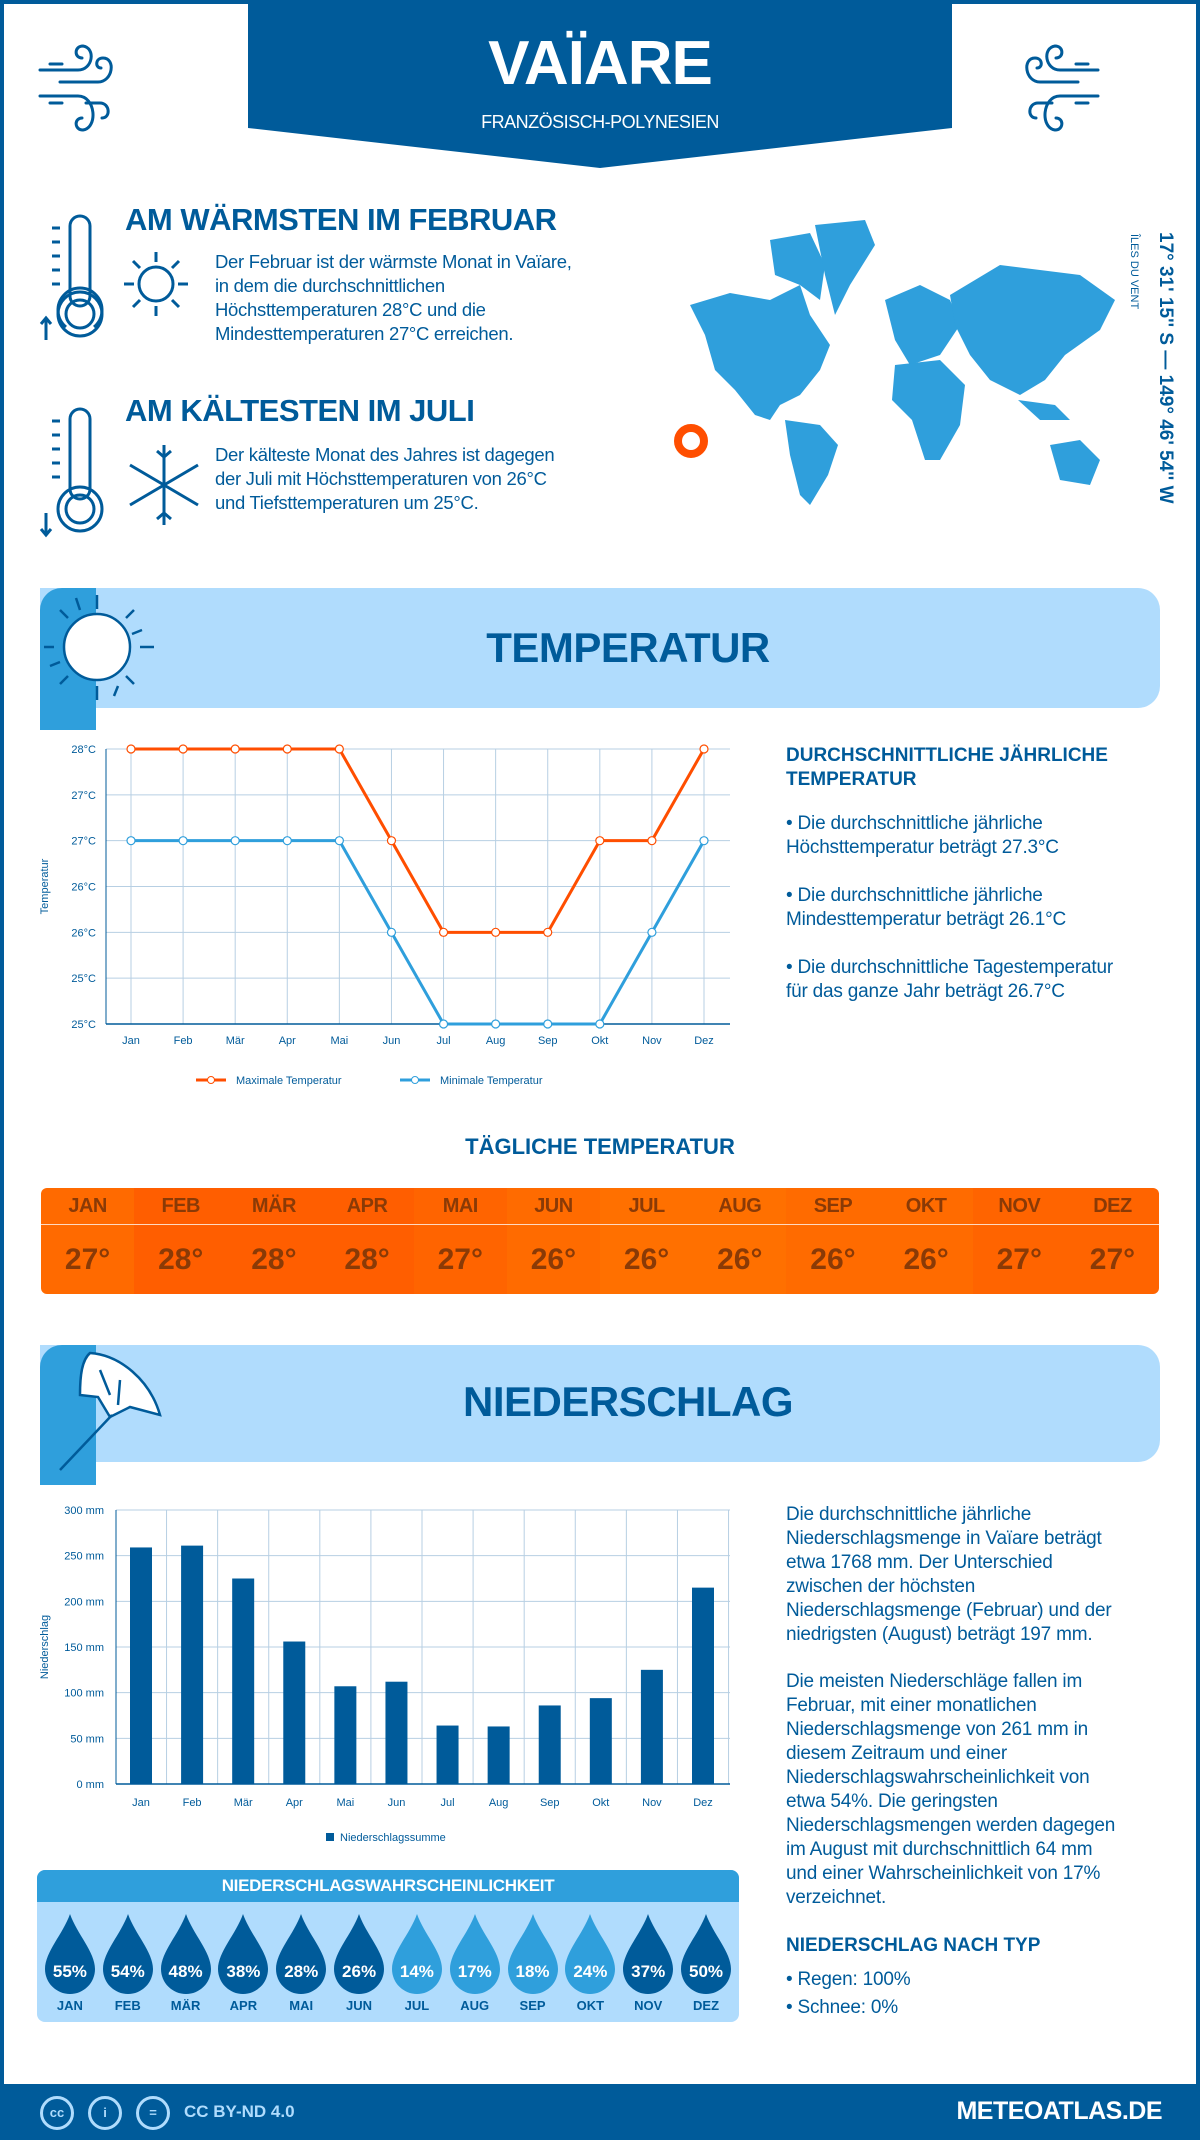 The image size is (1200, 2140). What do you see at coordinates (91, 1785) in the screenshot?
I see `y-tick-label: 0 mm` at bounding box center [91, 1785].